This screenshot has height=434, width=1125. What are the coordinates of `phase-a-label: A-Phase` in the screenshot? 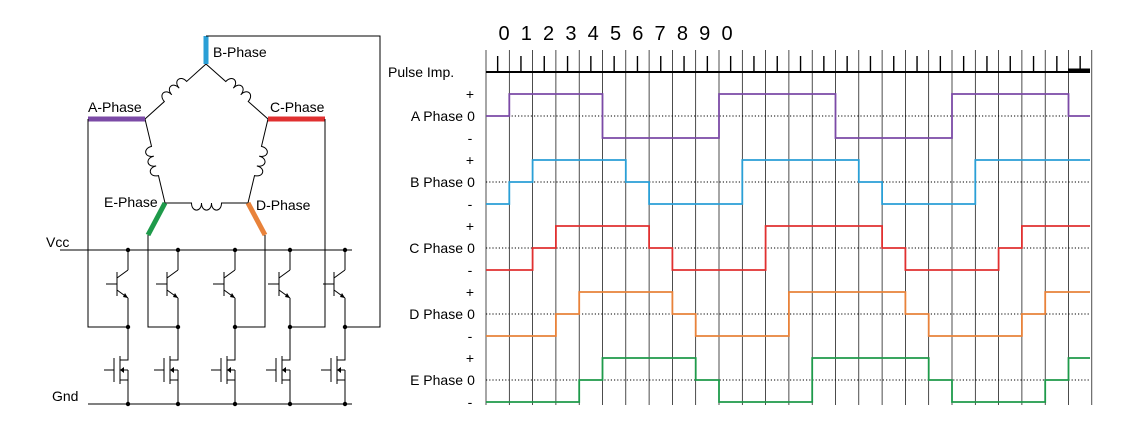 It's located at (115, 107).